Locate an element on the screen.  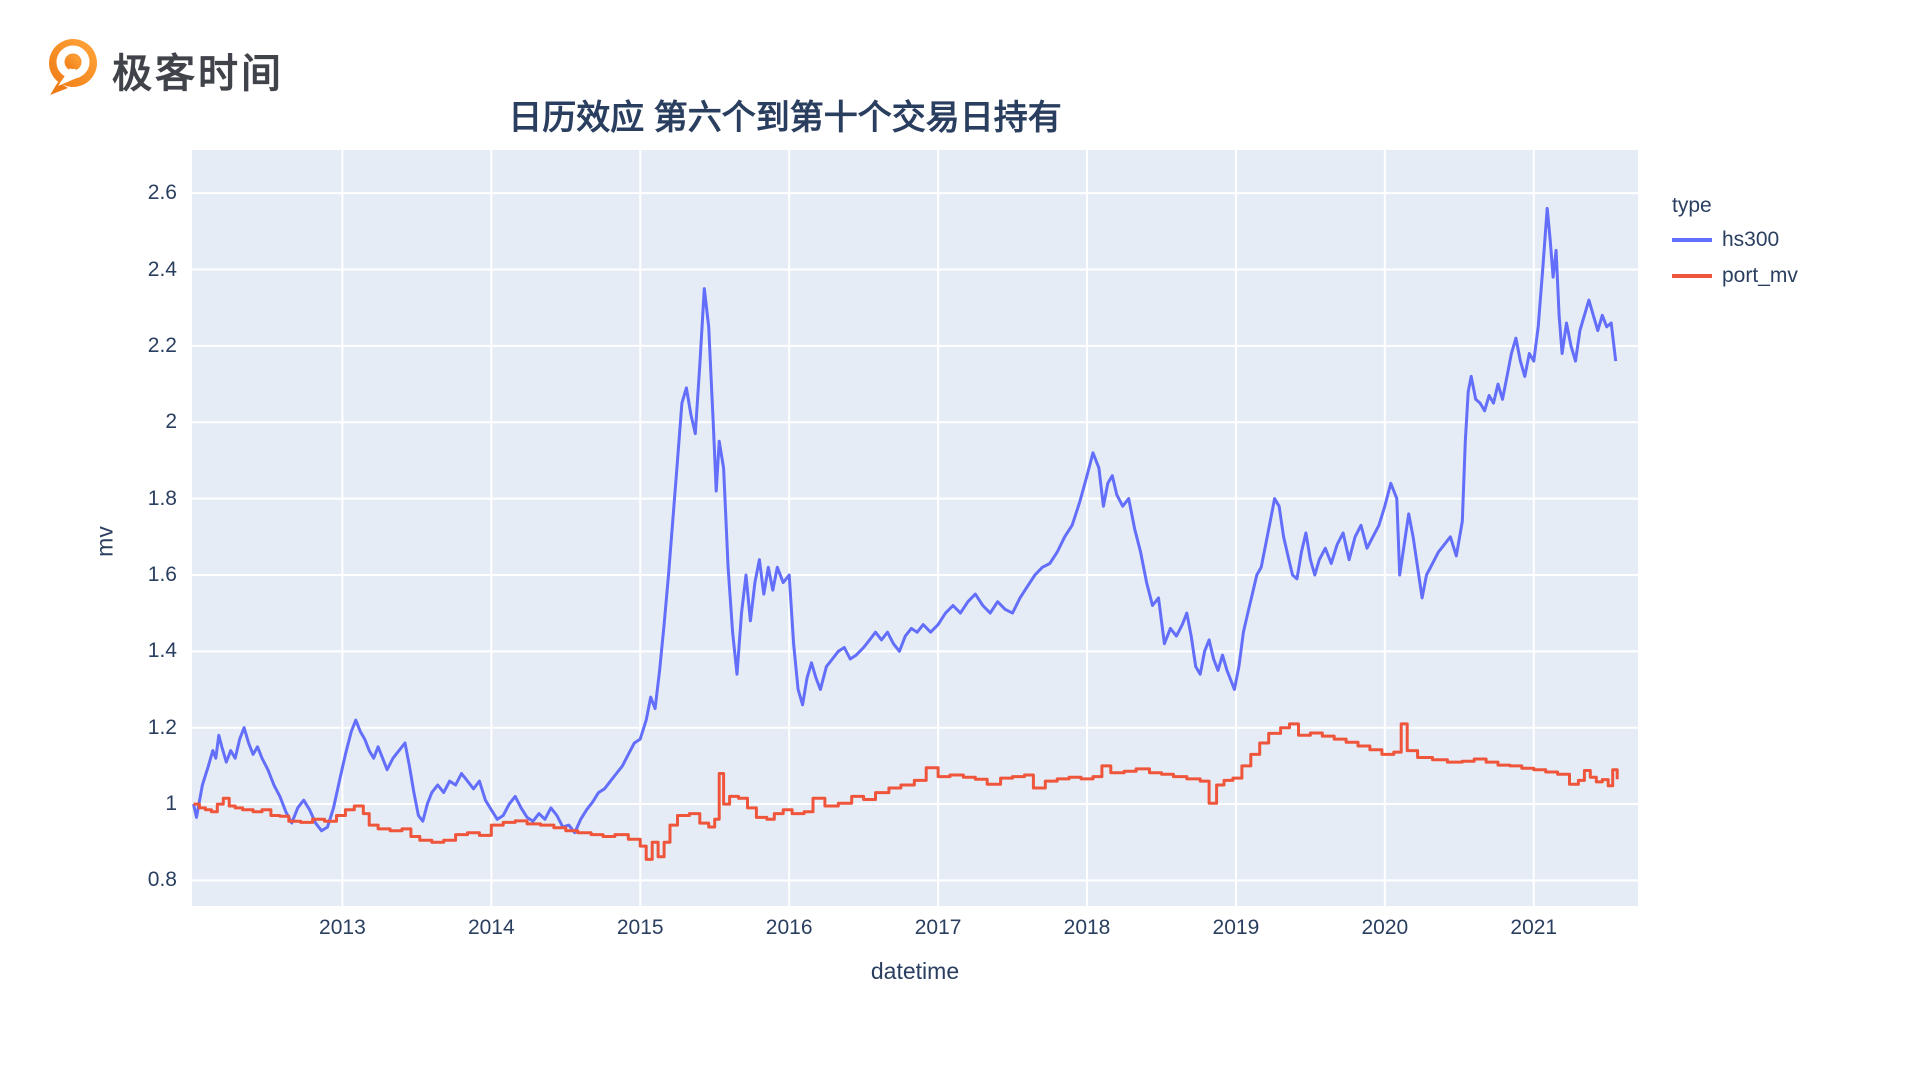
chart-title: 日历效应 第六个到第十个交易日持有 is located at coordinates (785, 118).